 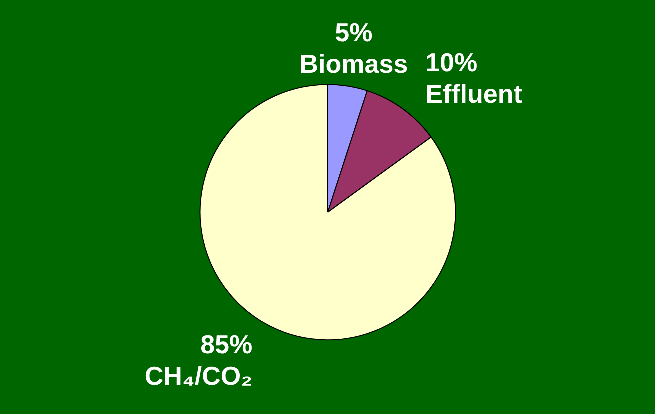 What do you see at coordinates (474, 93) in the screenshot?
I see `slice-label: Effluent` at bounding box center [474, 93].